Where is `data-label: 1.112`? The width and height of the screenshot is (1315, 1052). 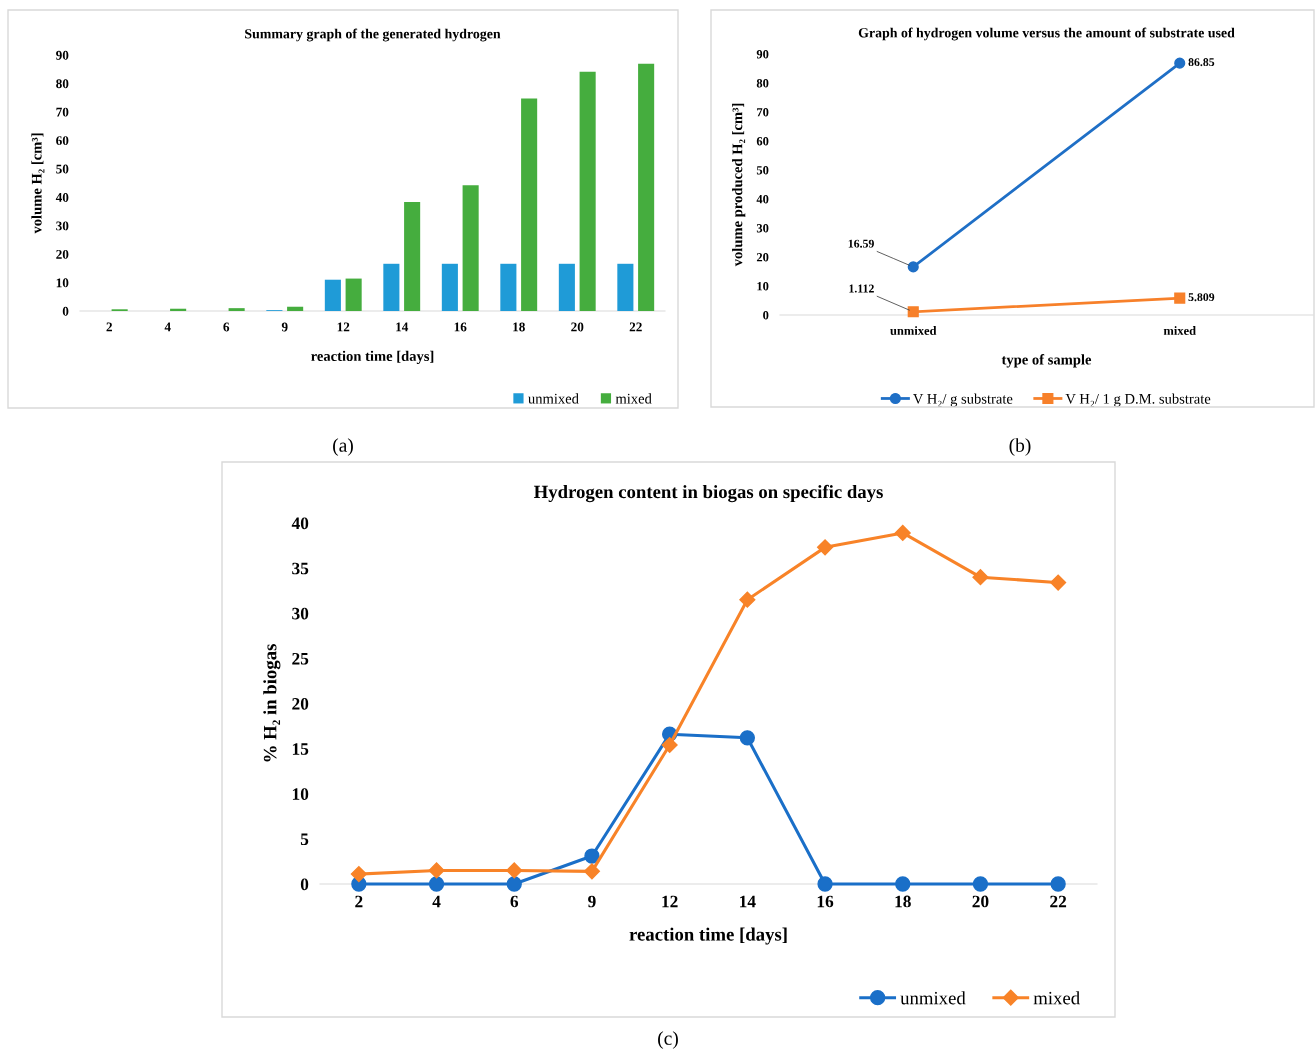
data-label: 1.112 is located at coordinates (861, 288).